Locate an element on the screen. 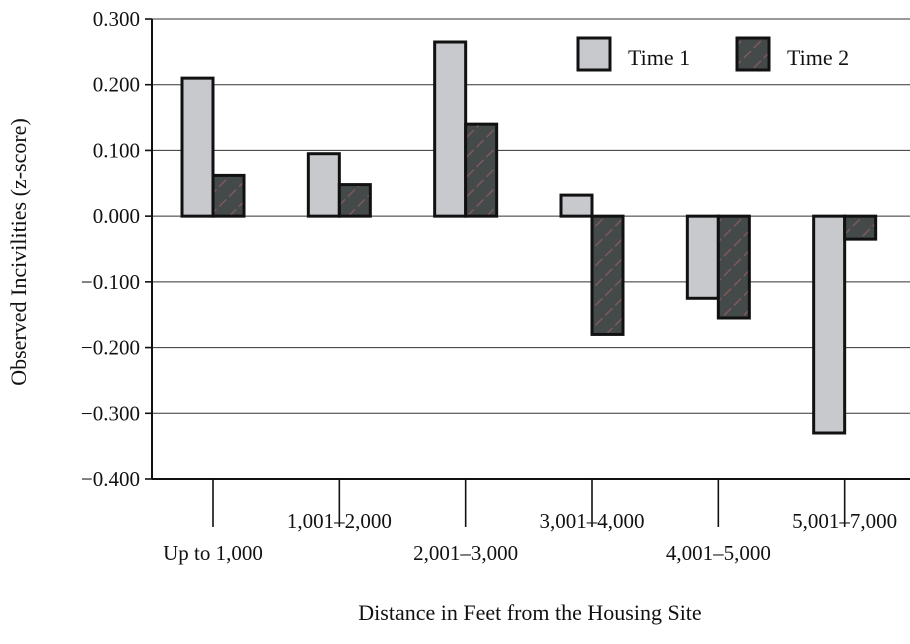 This screenshot has width=910, height=644. y-tick-label: 0.300 is located at coordinates (116, 19).